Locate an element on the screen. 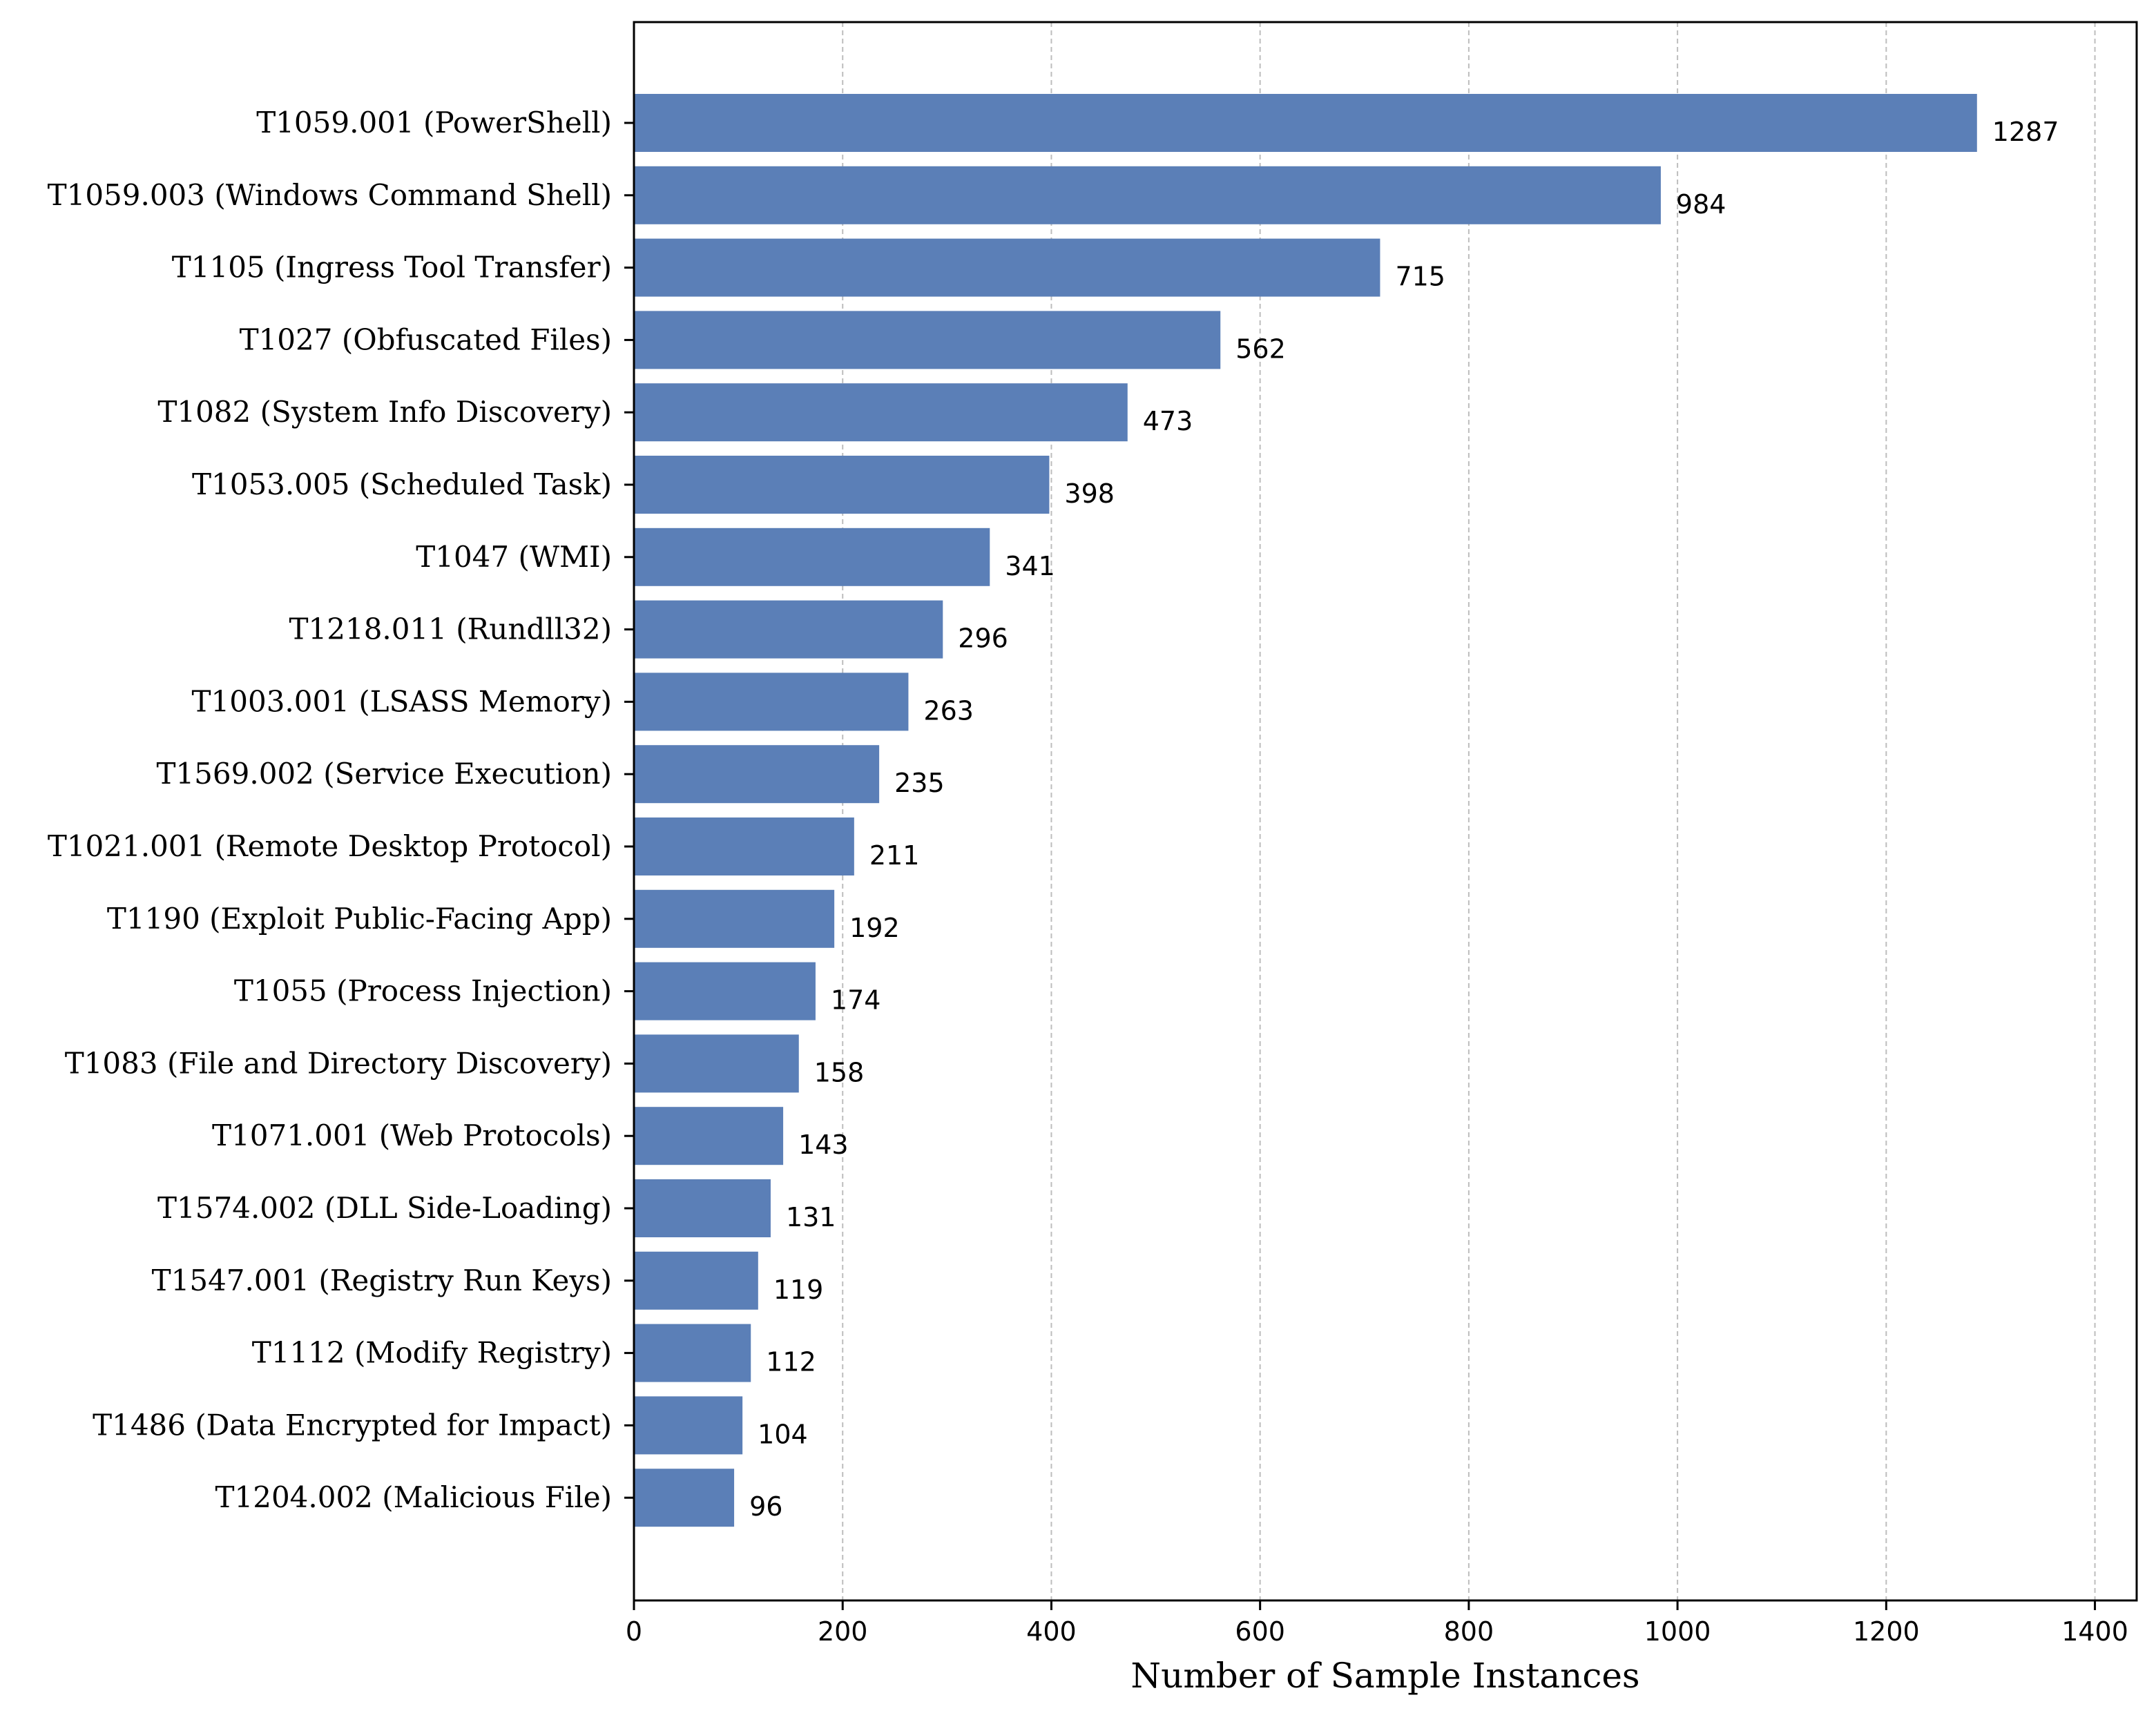  category-label: T1486 (Data Encrypted for Impact) is located at coordinates (352, 1425).